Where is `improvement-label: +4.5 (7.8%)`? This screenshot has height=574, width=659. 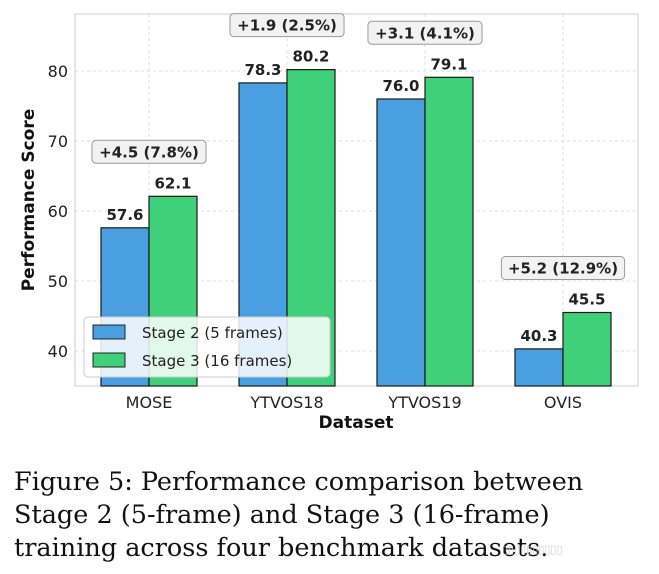 improvement-label: +4.5 (7.8%) is located at coordinates (149, 152).